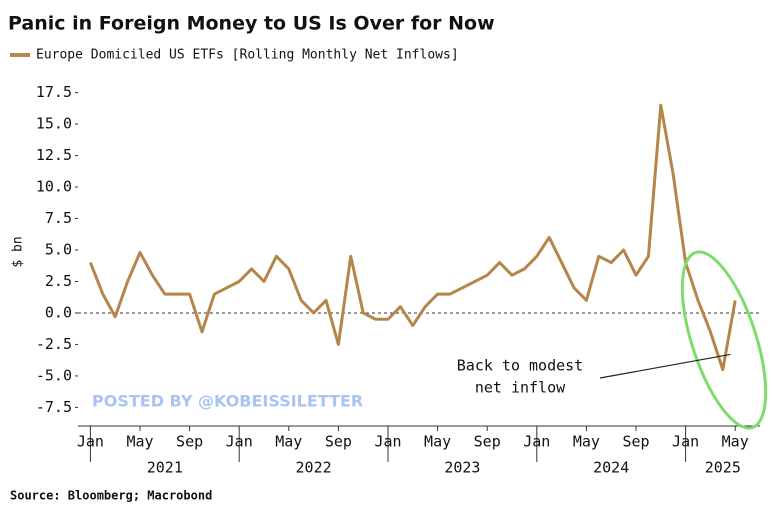 This screenshot has width=772, height=526. I want to click on y-tick-label: 7.5, so click(58, 218).